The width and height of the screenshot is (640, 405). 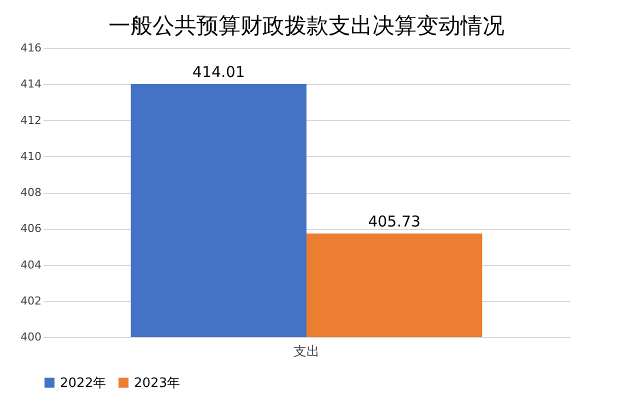 What do you see at coordinates (306, 26) in the screenshot?
I see `chart-title: 一般公共预算财政拨款支出决算变动情况` at bounding box center [306, 26].